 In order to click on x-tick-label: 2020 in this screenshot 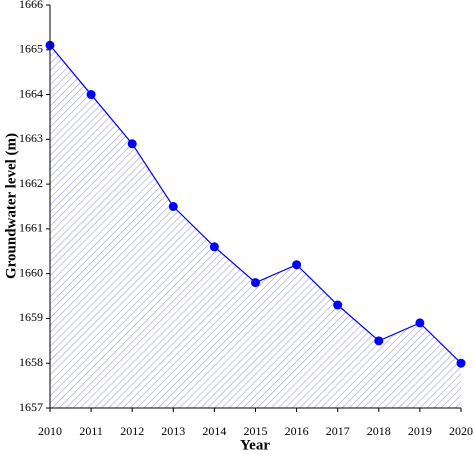, I will do `click(461, 431)`.